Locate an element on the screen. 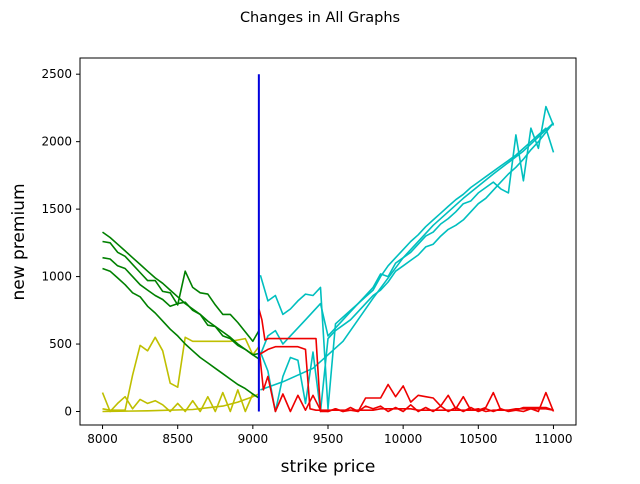 This screenshot has width=640, height=484. y-tick-label: 2000 is located at coordinates (56, 142).